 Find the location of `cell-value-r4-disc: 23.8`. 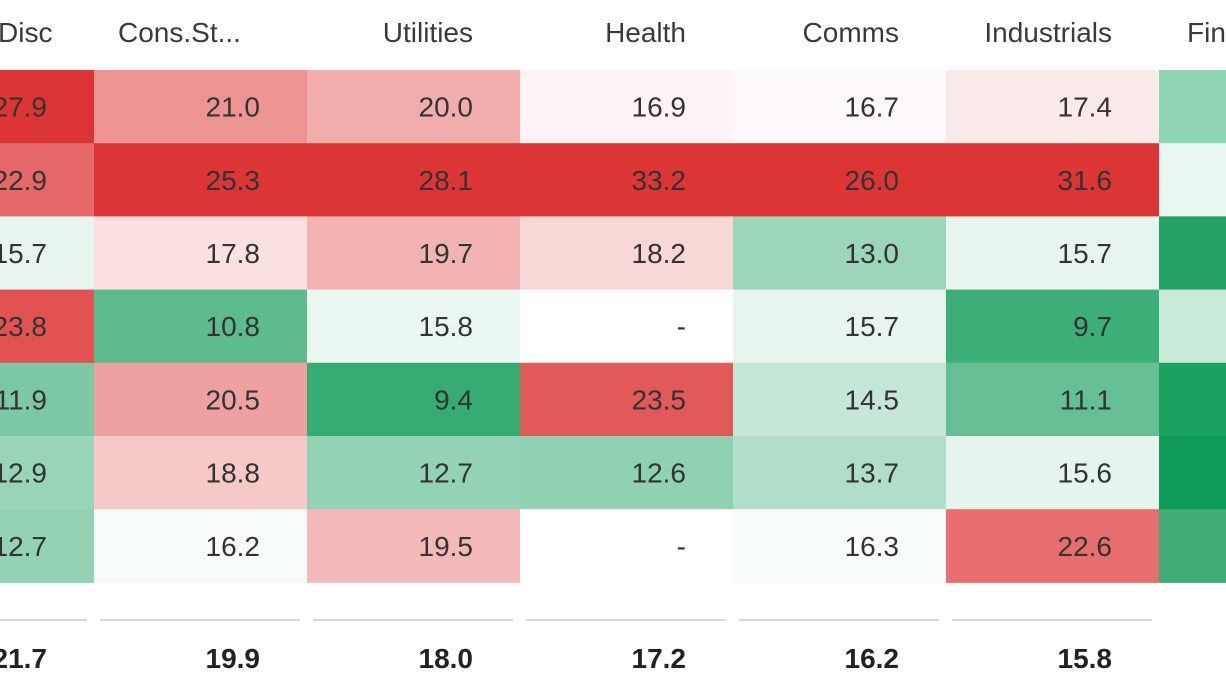

cell-value-r4-disc: 23.8 is located at coordinates (23, 326).